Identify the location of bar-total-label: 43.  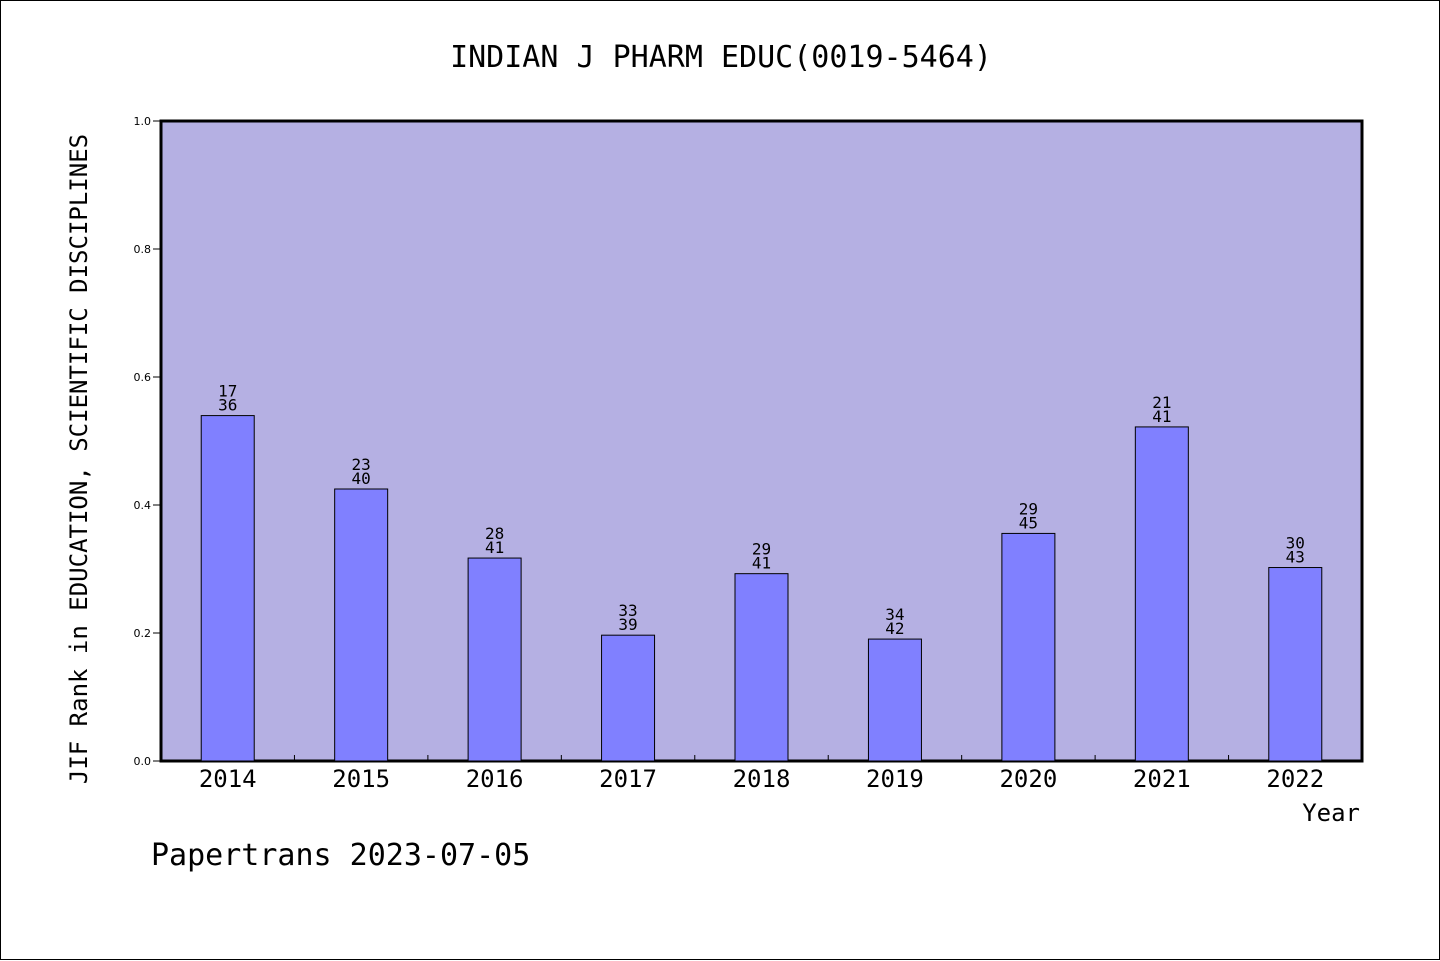
(1295, 557).